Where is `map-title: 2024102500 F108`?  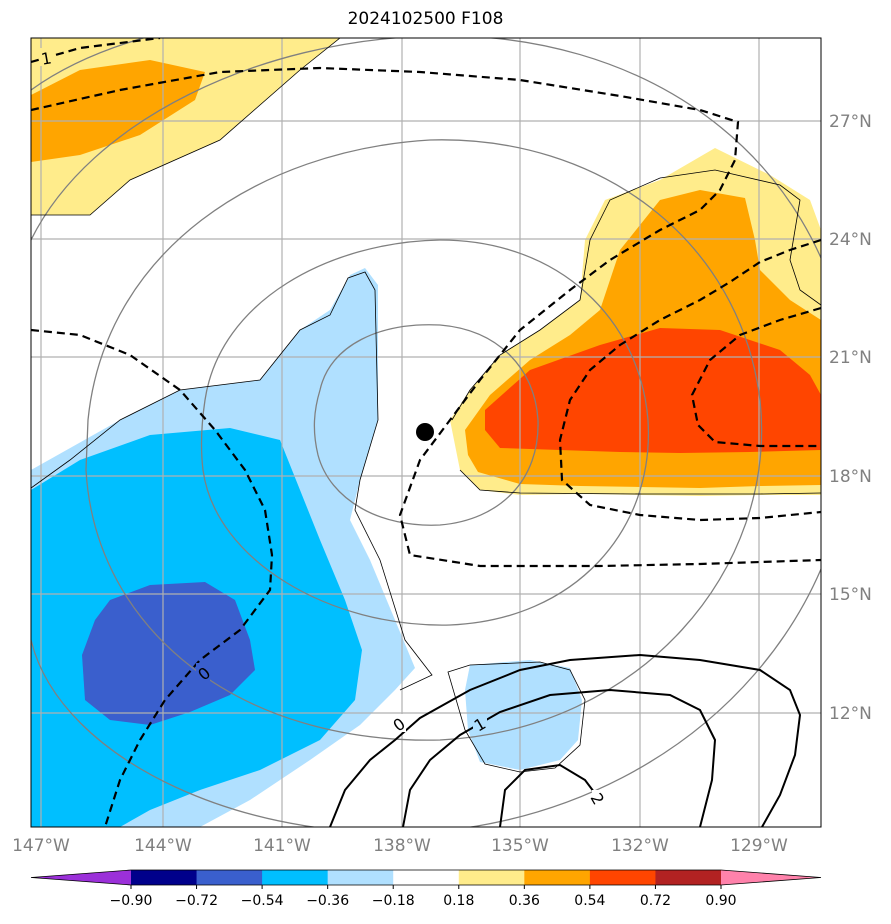
map-title: 2024102500 F108 is located at coordinates (425, 19).